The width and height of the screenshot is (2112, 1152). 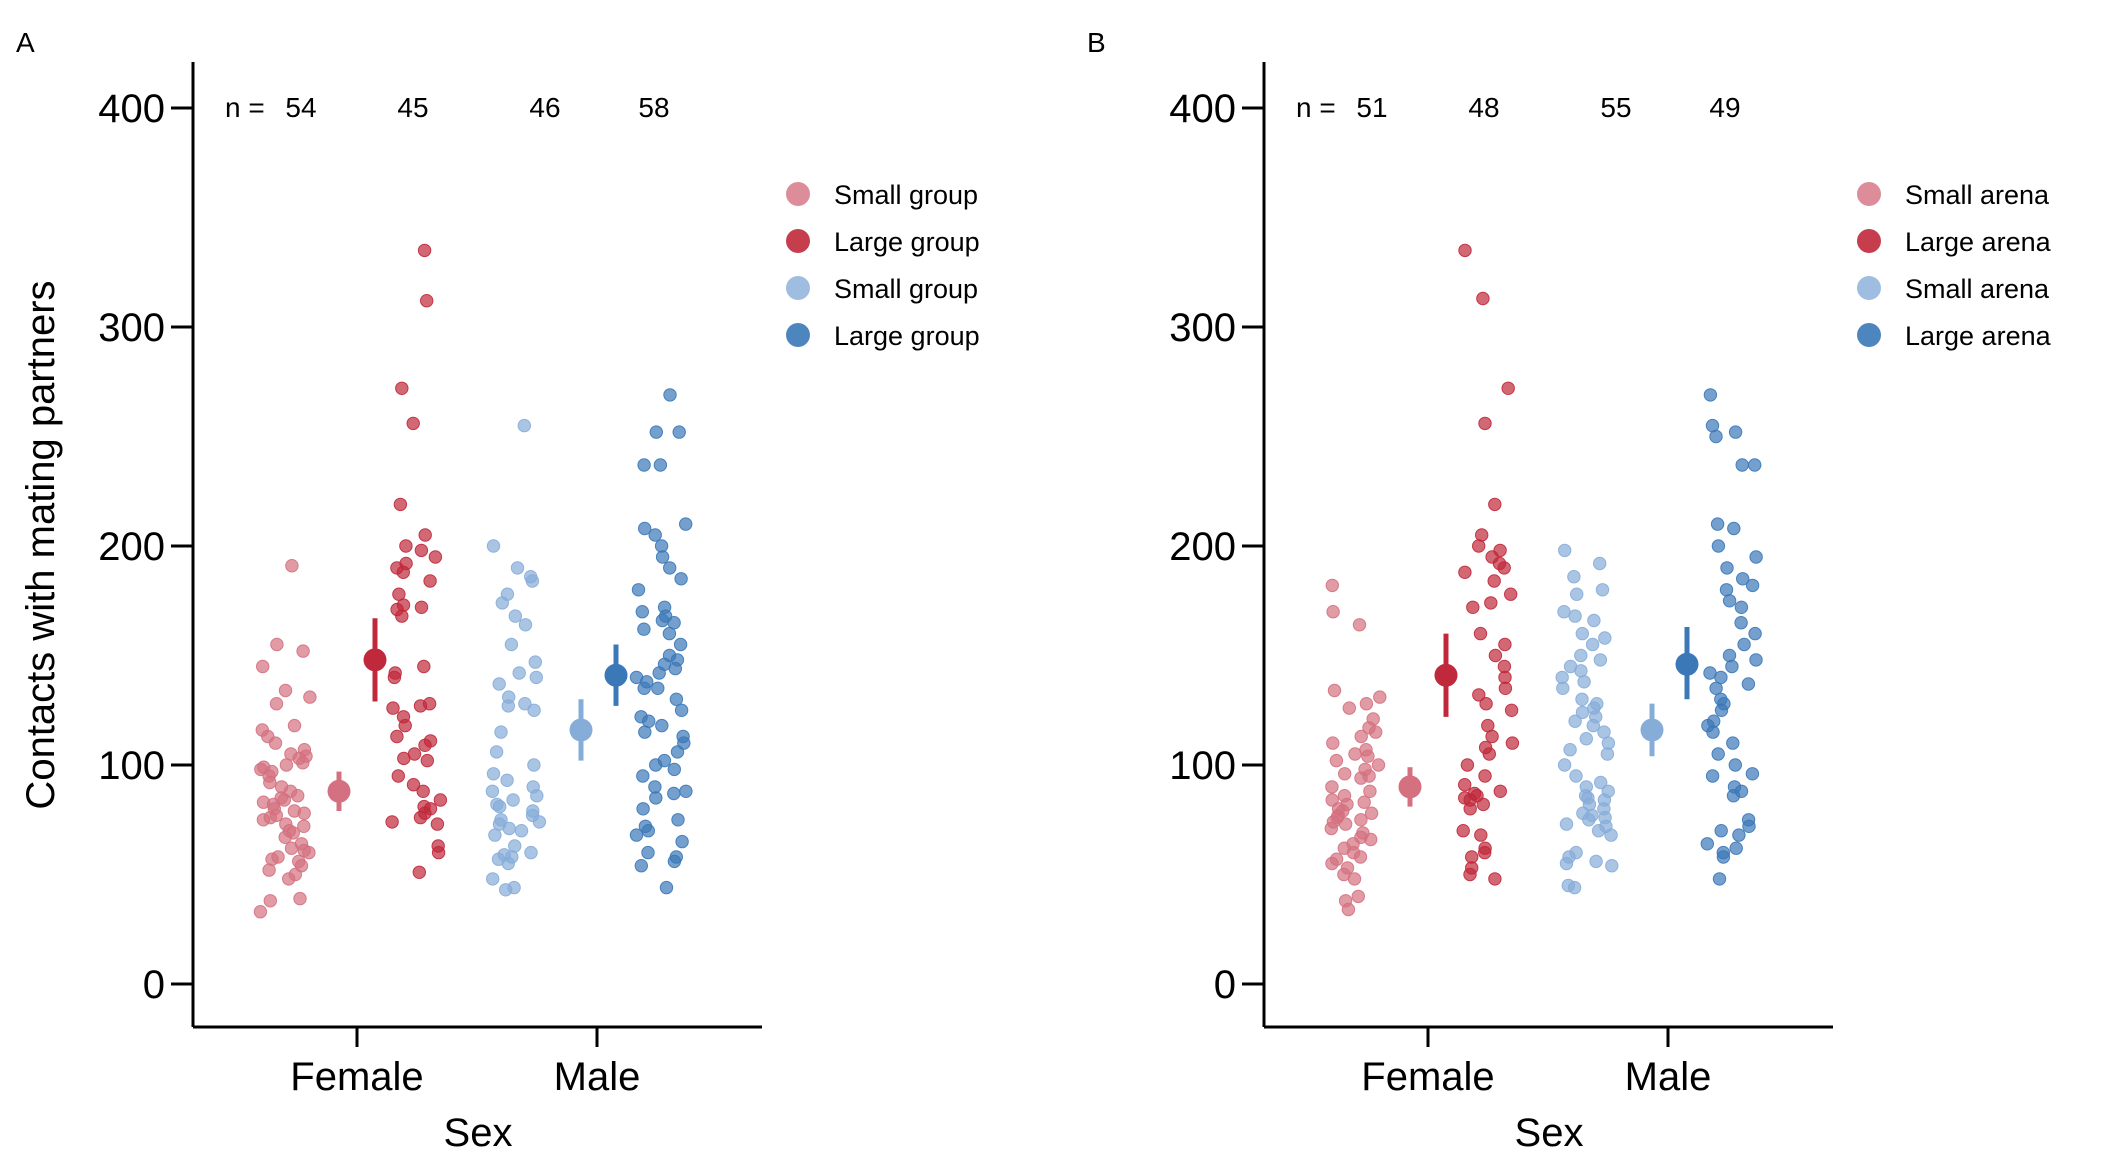 I want to click on panel-b-n-count: 49, so click(x=1724, y=107).